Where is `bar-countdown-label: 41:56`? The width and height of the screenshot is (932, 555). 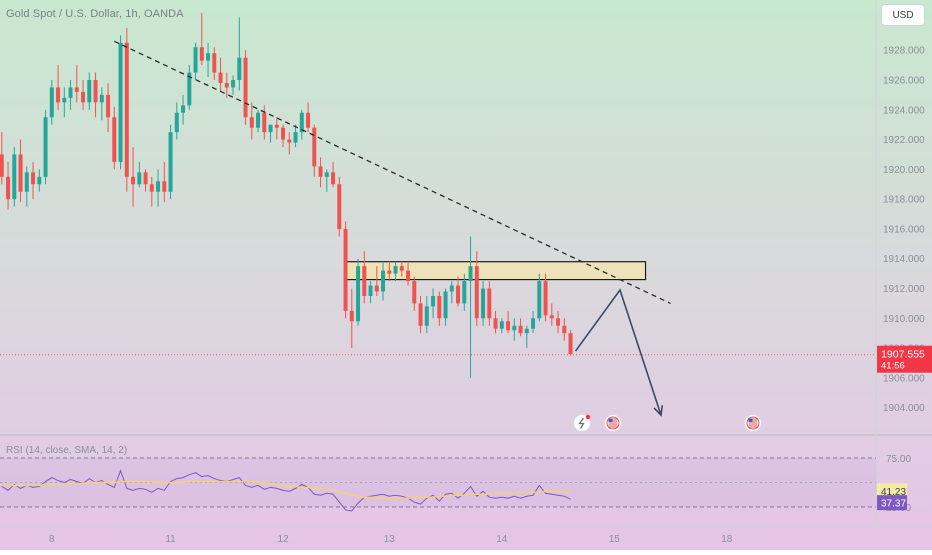 bar-countdown-label: 41:56 is located at coordinates (893, 366).